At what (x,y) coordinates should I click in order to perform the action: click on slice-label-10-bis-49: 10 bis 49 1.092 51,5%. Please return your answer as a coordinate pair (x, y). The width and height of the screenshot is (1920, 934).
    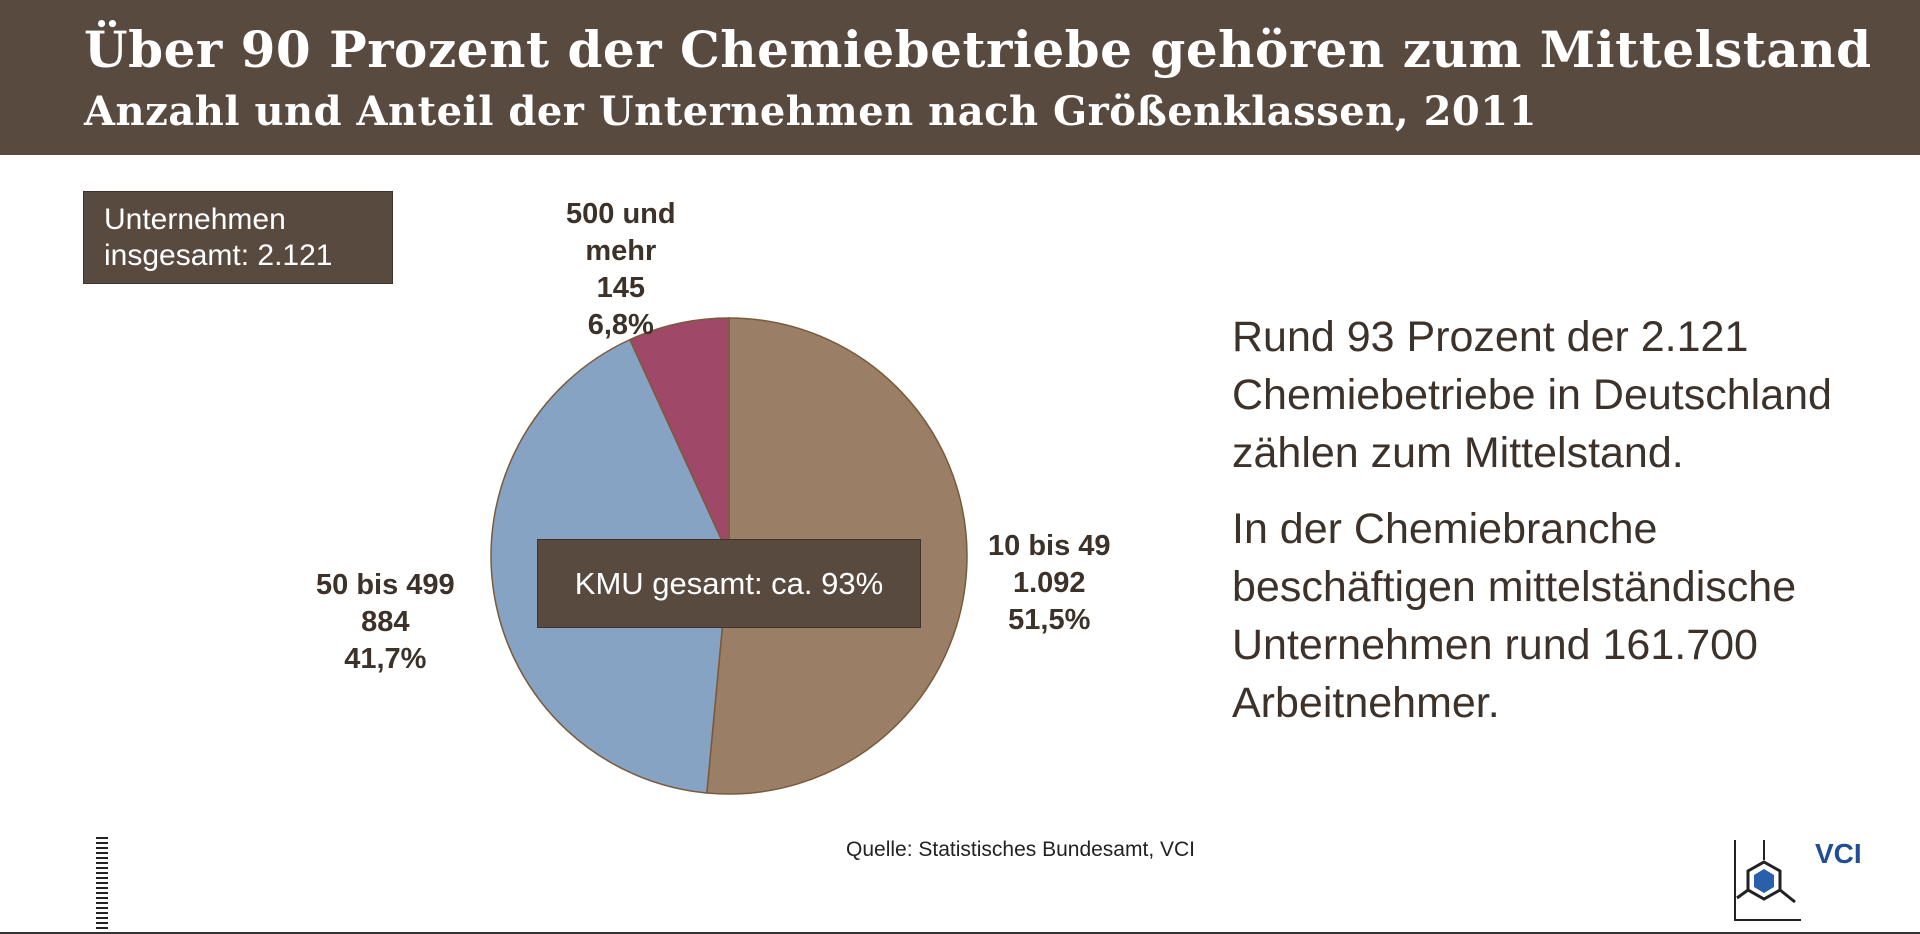
    Looking at the image, I should click on (1049, 583).